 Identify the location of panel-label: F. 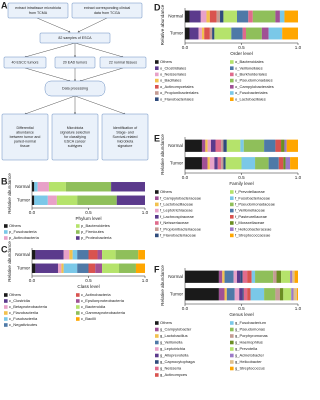
(157, 269).